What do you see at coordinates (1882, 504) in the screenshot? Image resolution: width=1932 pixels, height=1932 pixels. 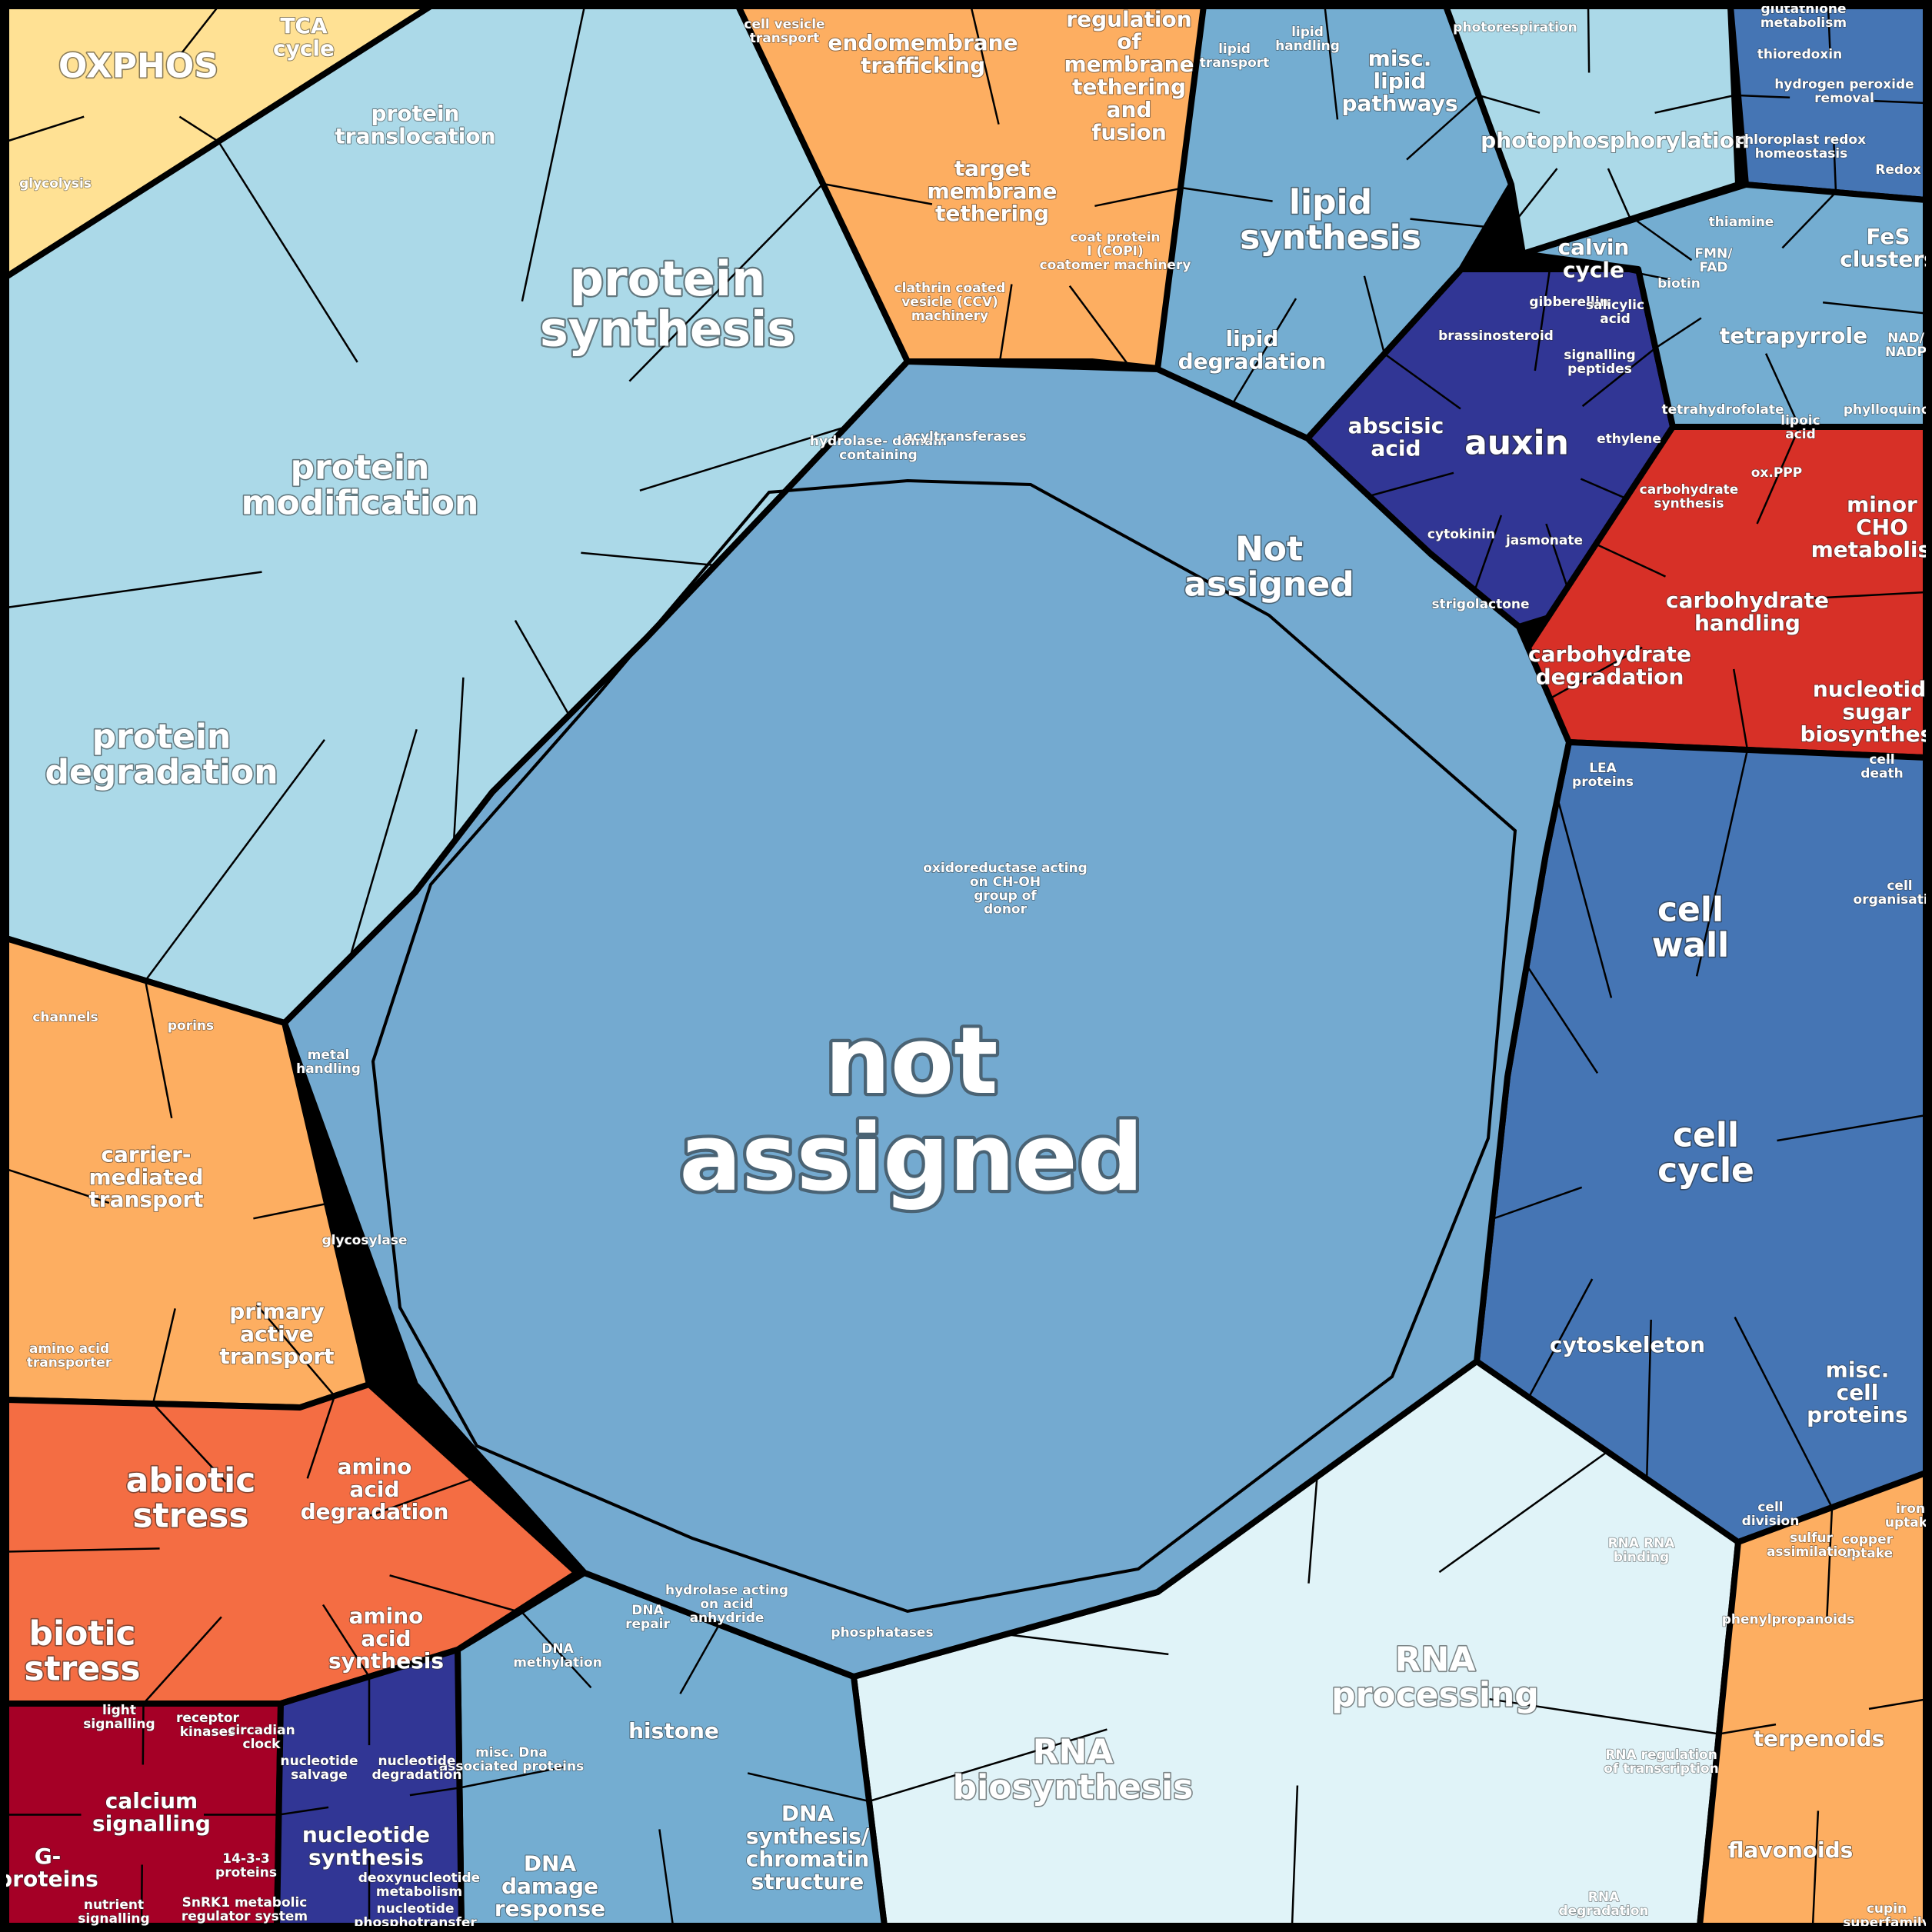 I see `label-line: minor` at bounding box center [1882, 504].